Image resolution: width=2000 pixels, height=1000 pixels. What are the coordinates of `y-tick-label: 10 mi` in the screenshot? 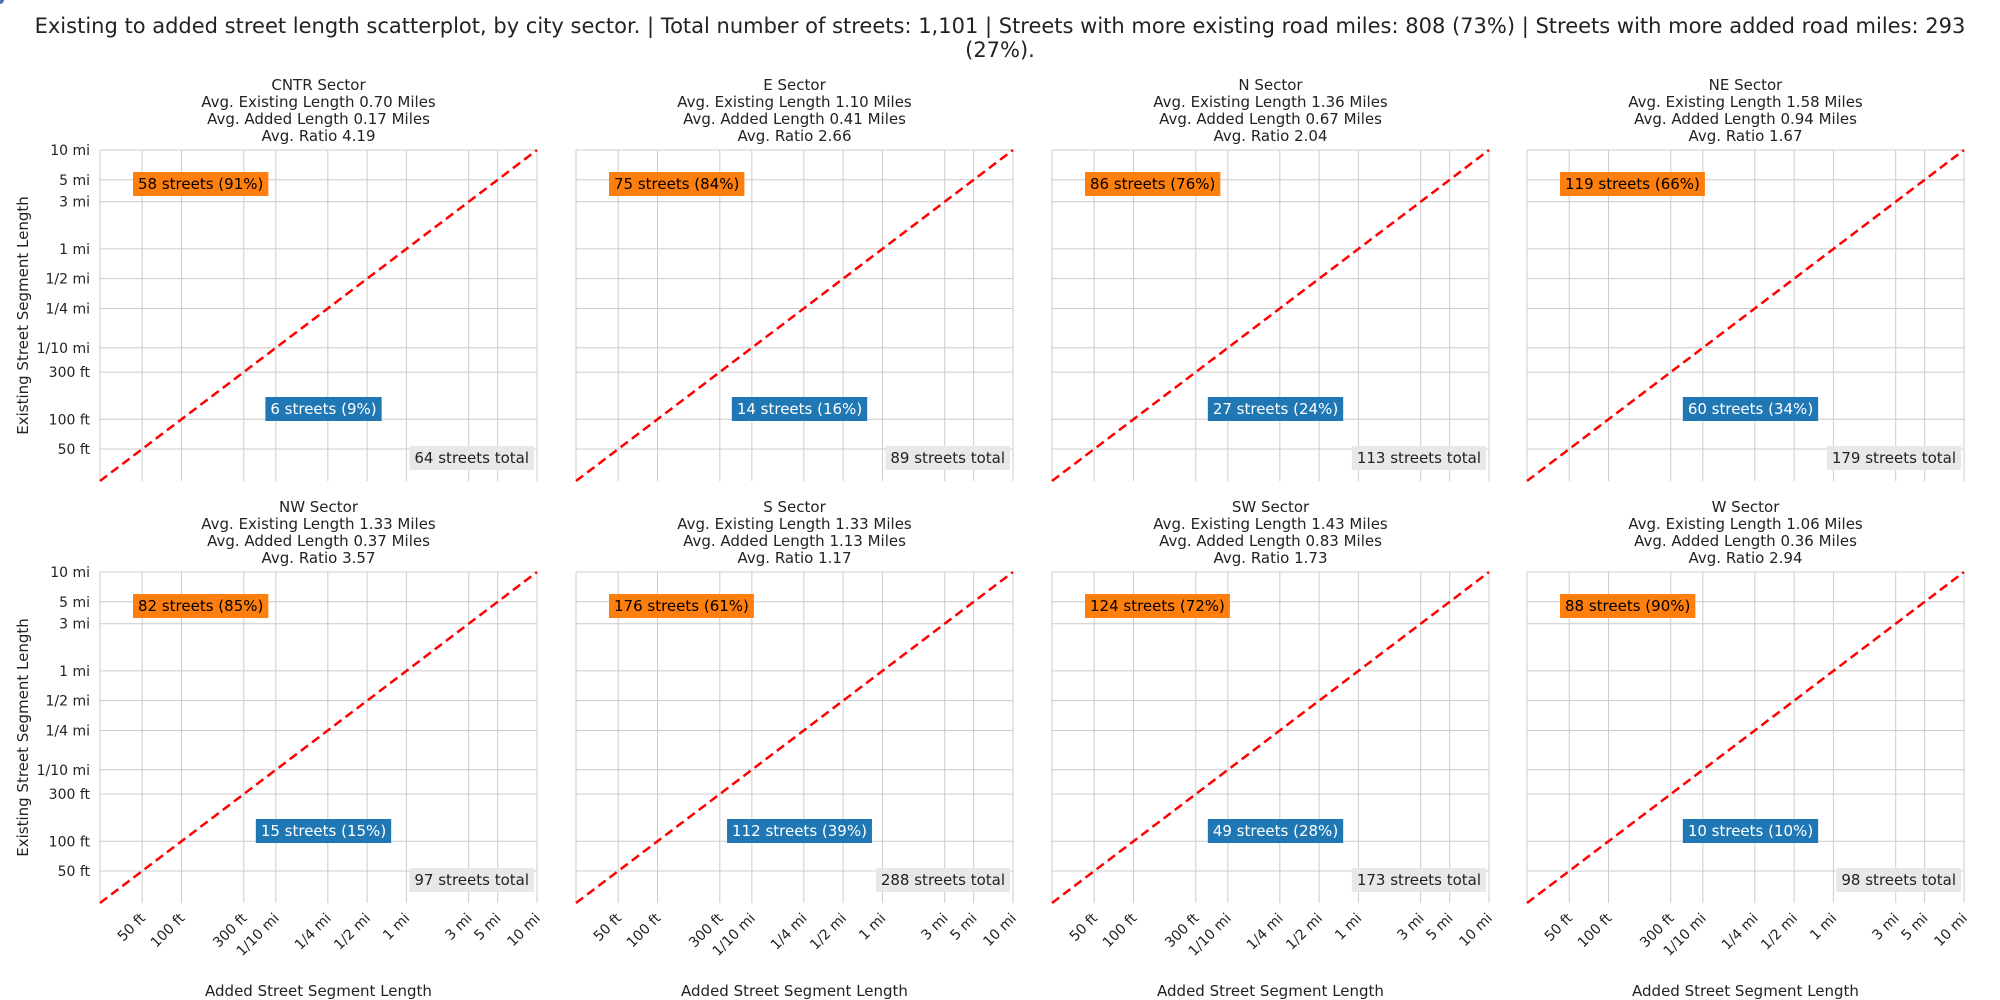 It's located at (70, 151).